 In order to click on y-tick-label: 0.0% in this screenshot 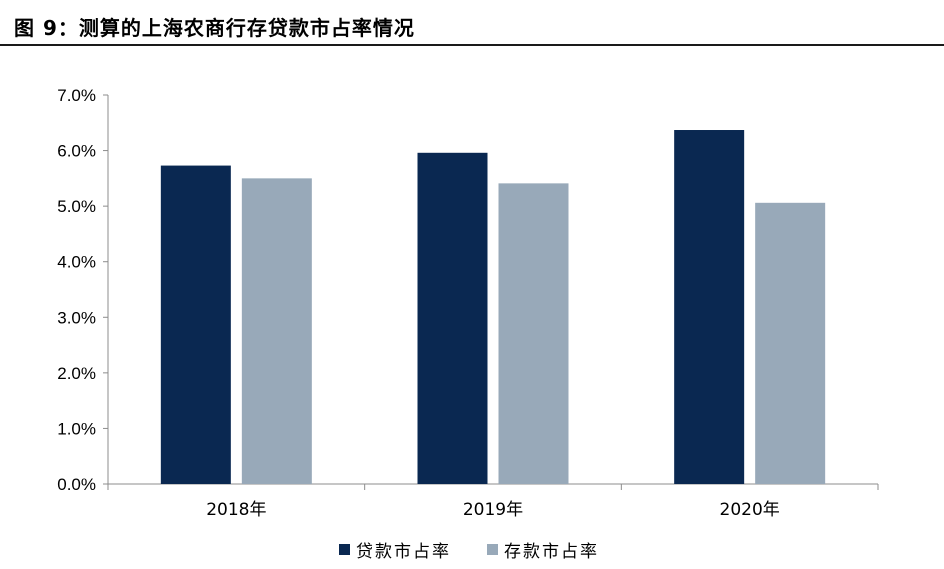, I will do `click(76, 484)`.